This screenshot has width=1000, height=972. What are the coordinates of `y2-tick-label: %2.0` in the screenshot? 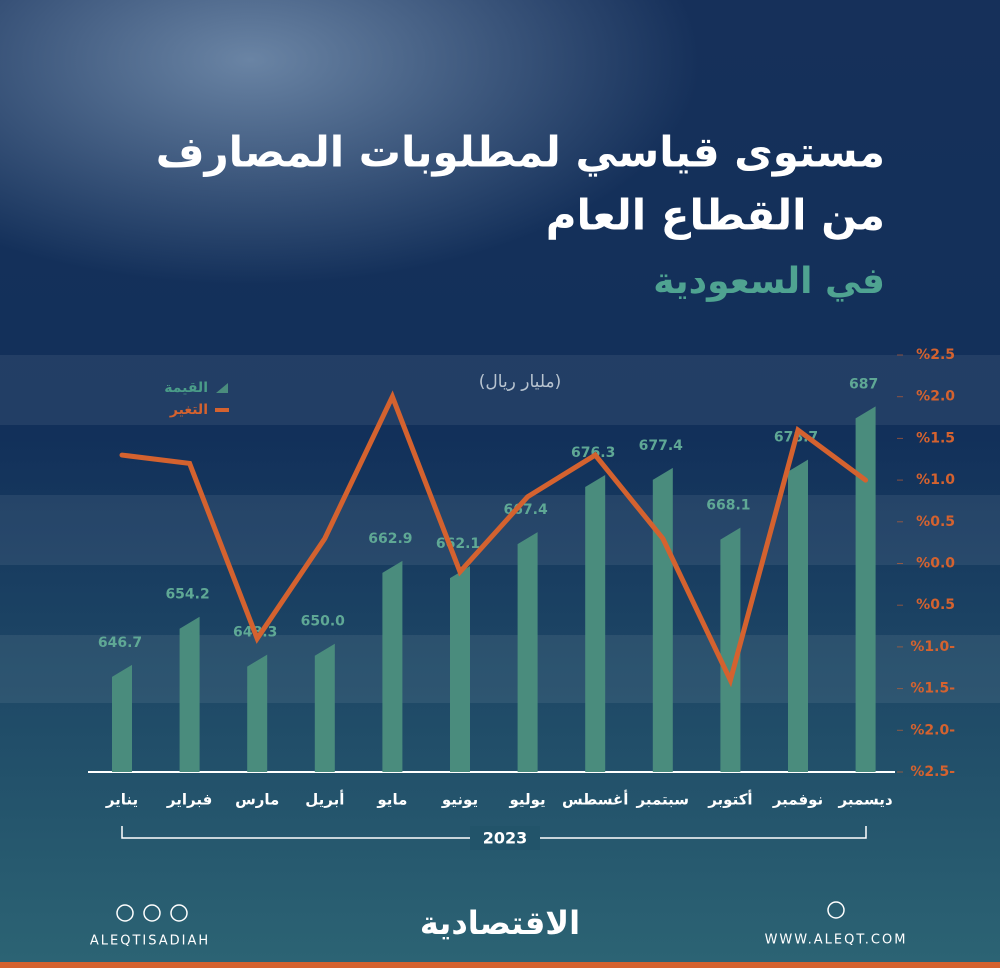 It's located at (935, 397).